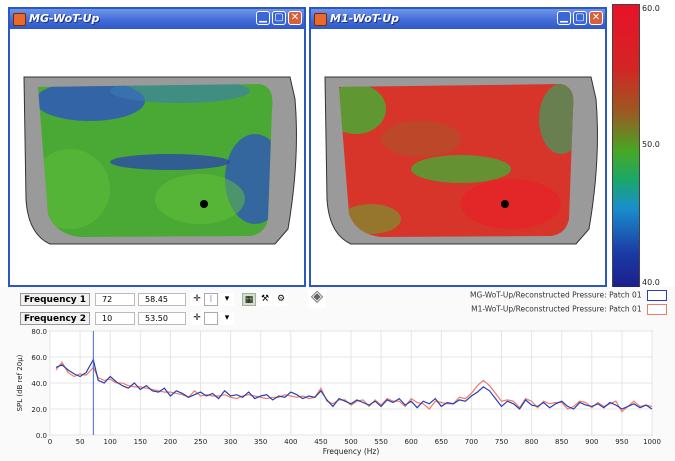 The image size is (675, 461). What do you see at coordinates (411, 442) in the screenshot?
I see `x-tick-label: 600` at bounding box center [411, 442].